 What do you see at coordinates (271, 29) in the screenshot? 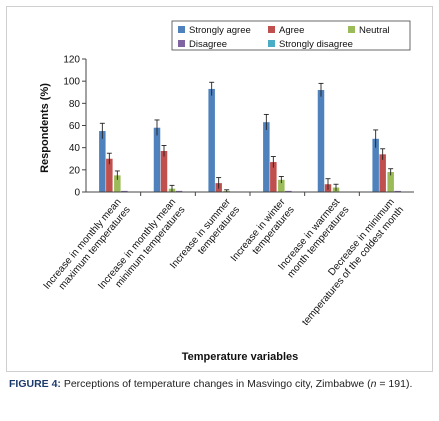
I see `legend-swatch-agree` at bounding box center [271, 29].